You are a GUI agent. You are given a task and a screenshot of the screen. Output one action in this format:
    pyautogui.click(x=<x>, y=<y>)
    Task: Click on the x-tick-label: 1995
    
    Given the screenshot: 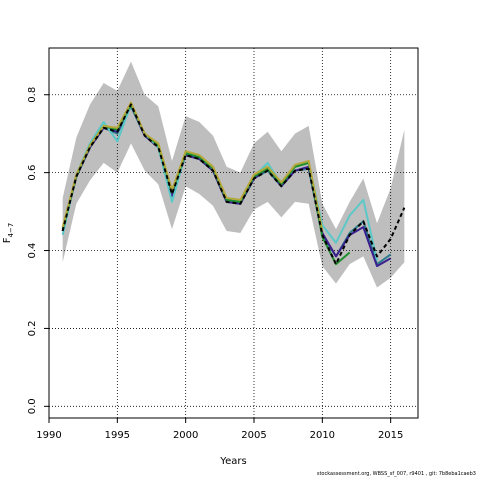 What is the action you would take?
    pyautogui.click(x=117, y=435)
    